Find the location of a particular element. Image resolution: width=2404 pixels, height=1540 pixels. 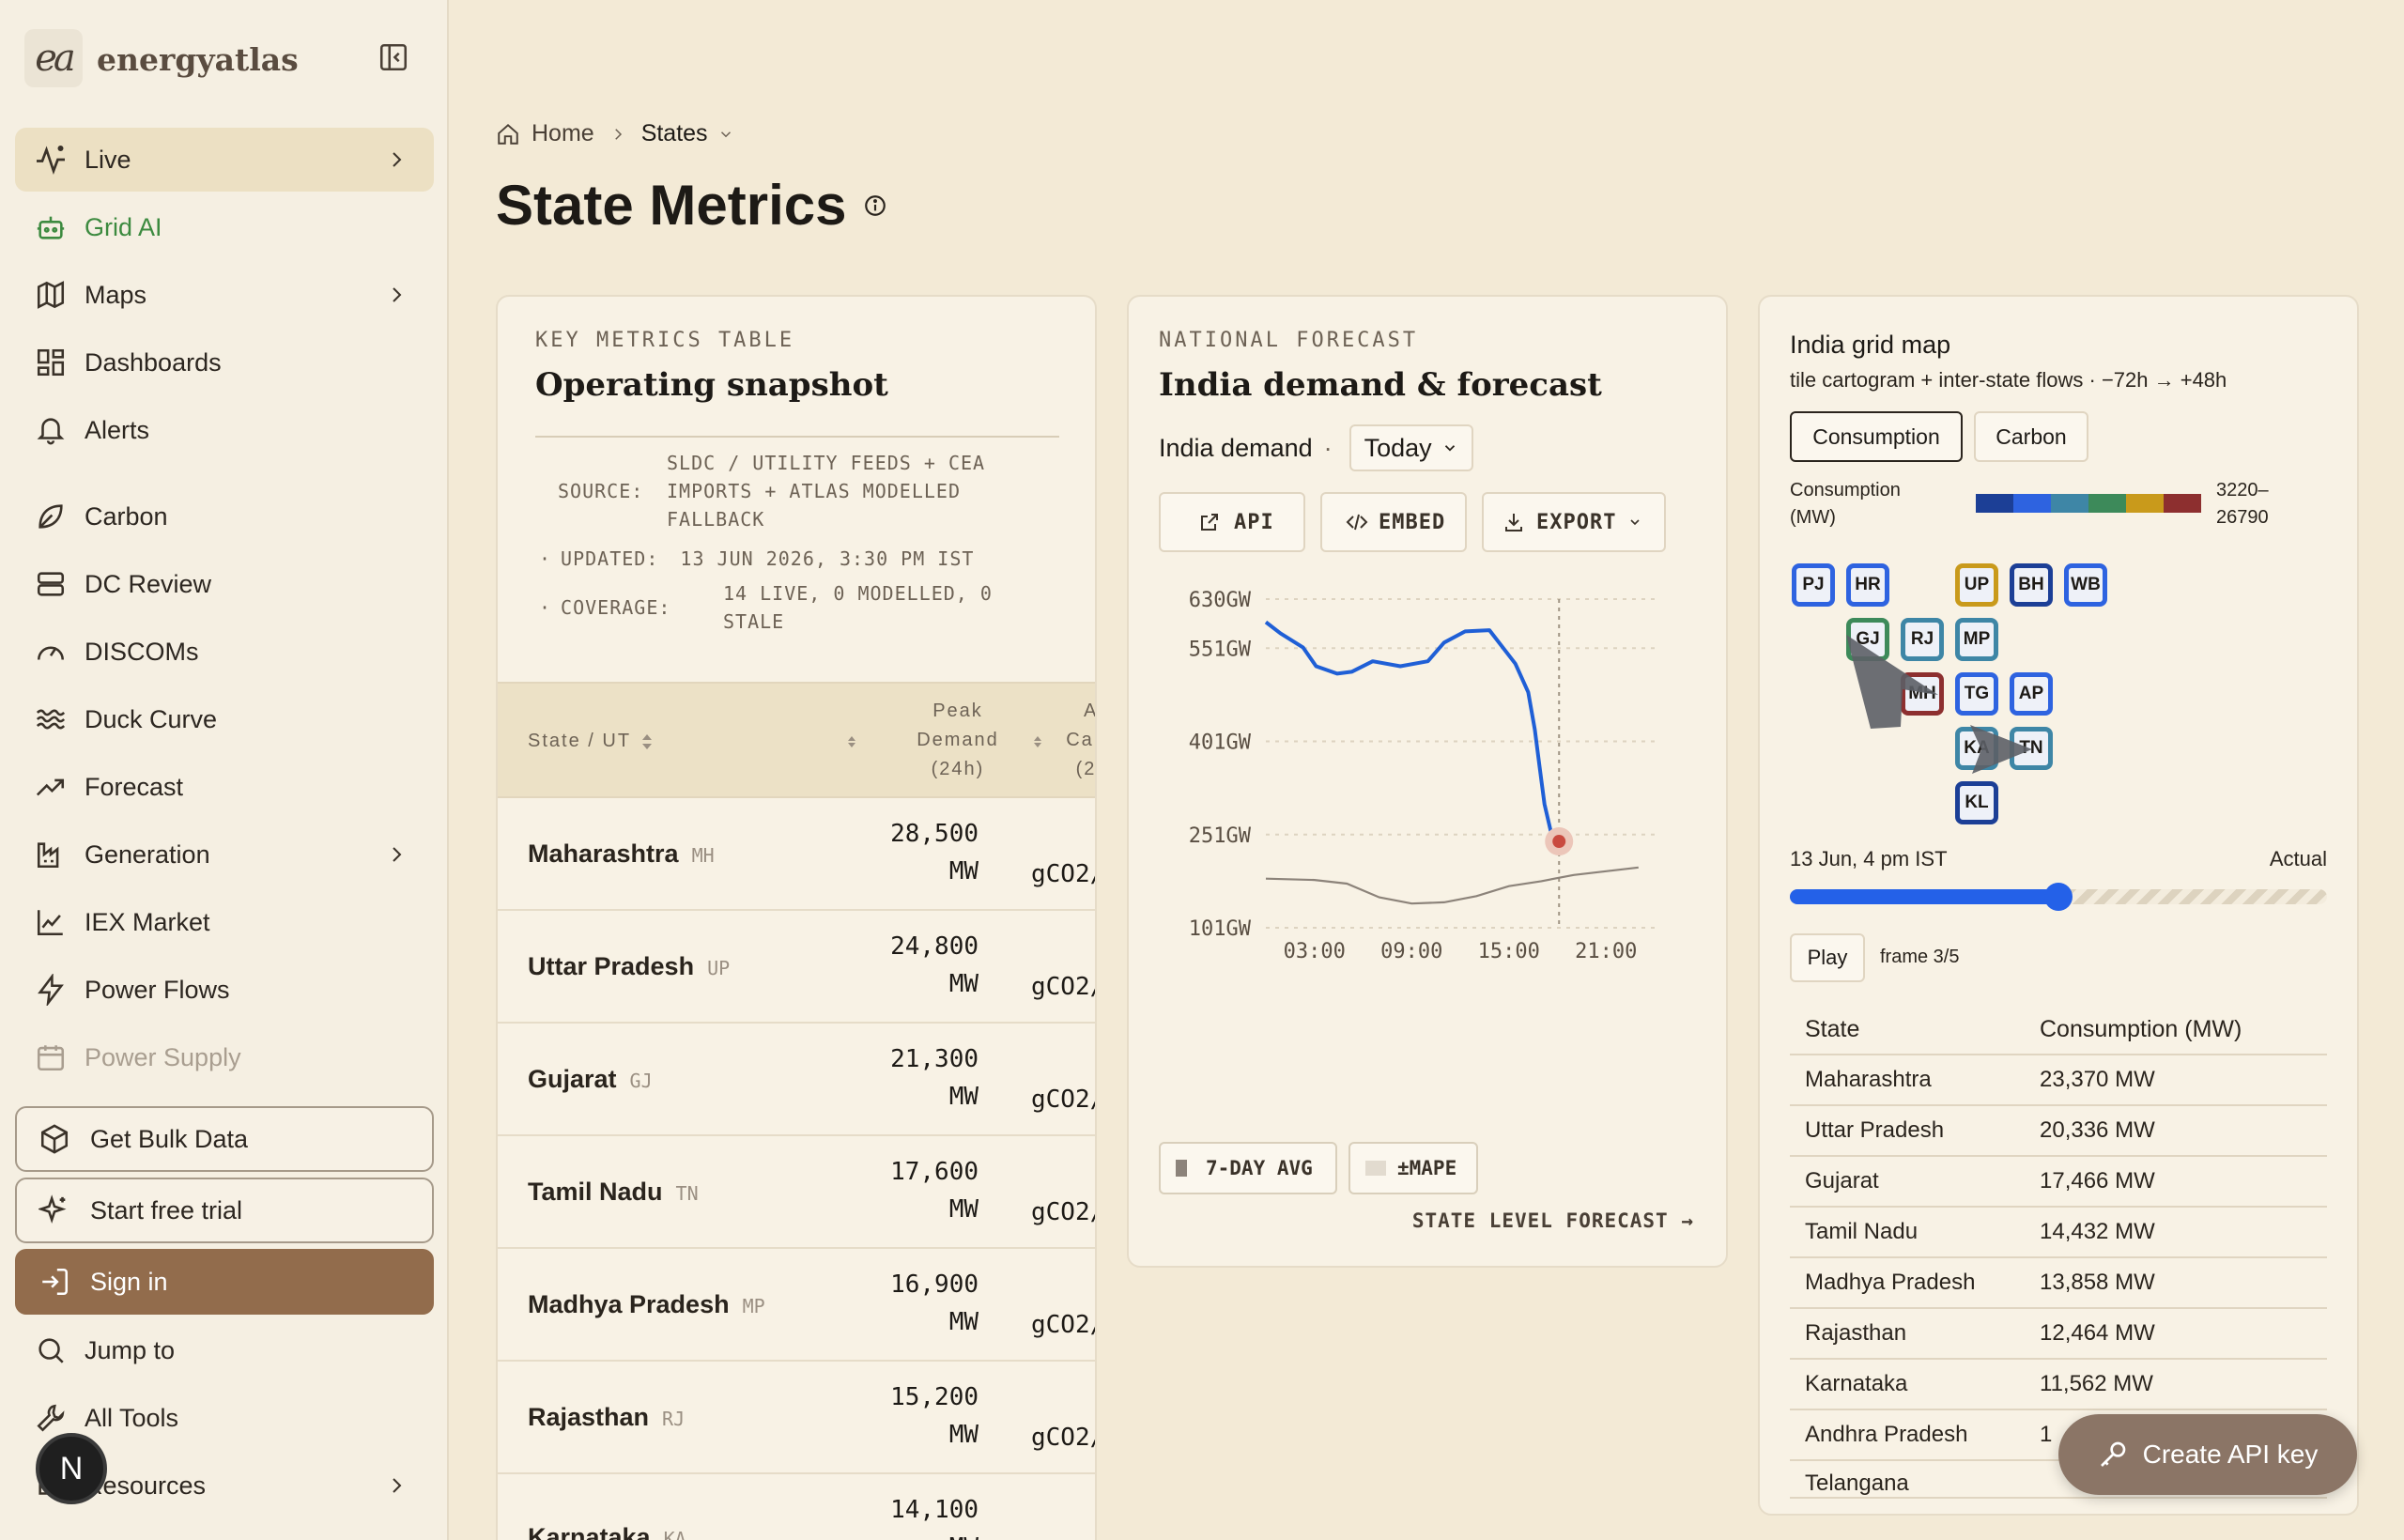

time-slider is located at coordinates (2058, 897).